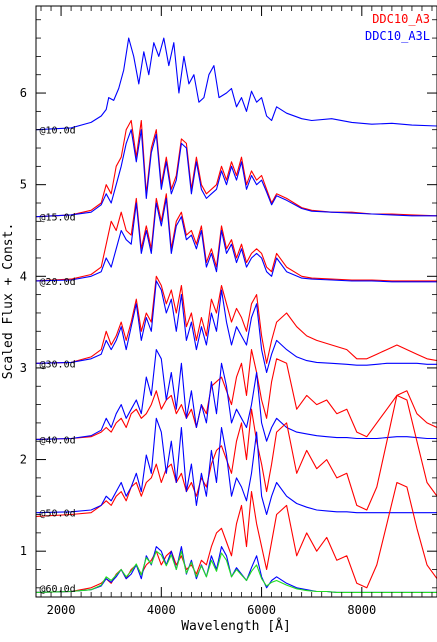 The width and height of the screenshot is (437, 642). Describe the element at coordinates (58, 218) in the screenshot. I see `epoch-label-15-0d: @15.0d` at that location.